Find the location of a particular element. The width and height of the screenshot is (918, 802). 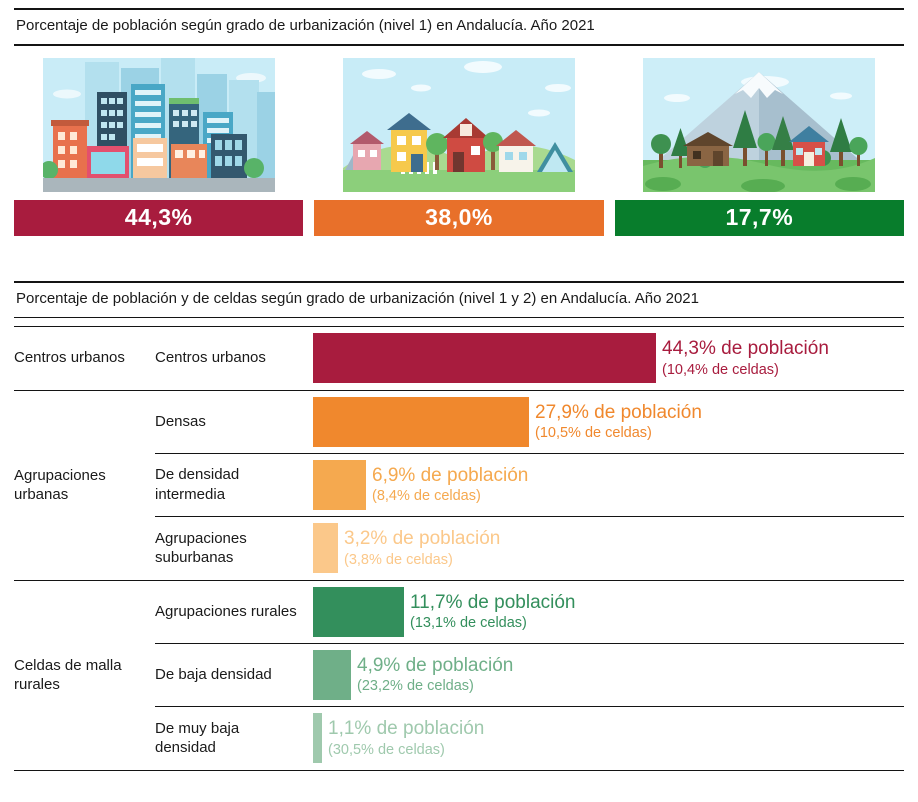

cells-value: (8,4% de celdas) is located at coordinates (426, 496).